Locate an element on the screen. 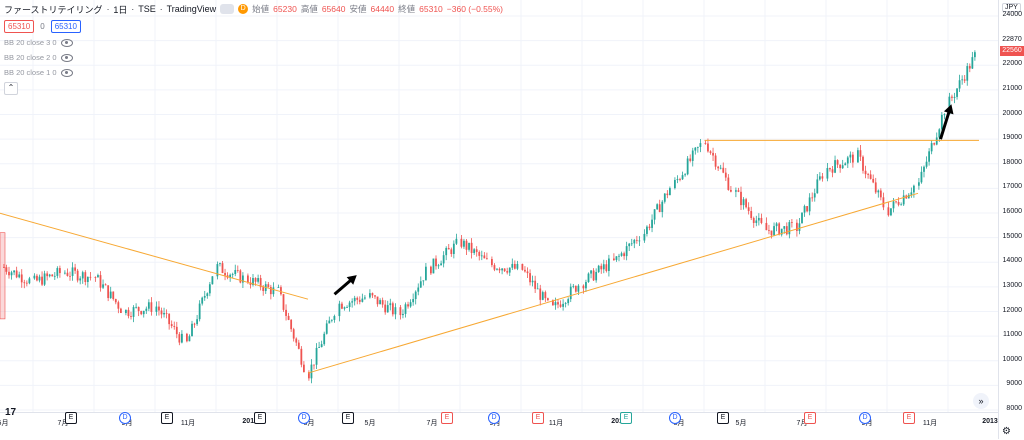  buy-price-button: 65310 is located at coordinates (65, 26).